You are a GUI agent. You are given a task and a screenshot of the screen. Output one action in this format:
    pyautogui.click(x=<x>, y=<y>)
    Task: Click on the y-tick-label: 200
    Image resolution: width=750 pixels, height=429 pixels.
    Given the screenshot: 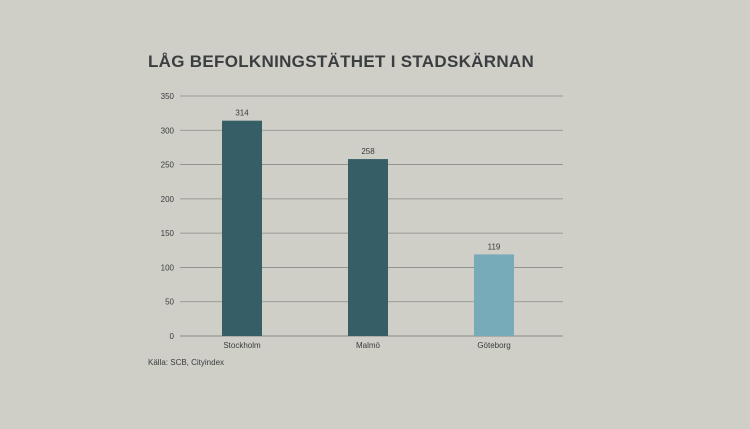 What is the action you would take?
    pyautogui.click(x=168, y=199)
    